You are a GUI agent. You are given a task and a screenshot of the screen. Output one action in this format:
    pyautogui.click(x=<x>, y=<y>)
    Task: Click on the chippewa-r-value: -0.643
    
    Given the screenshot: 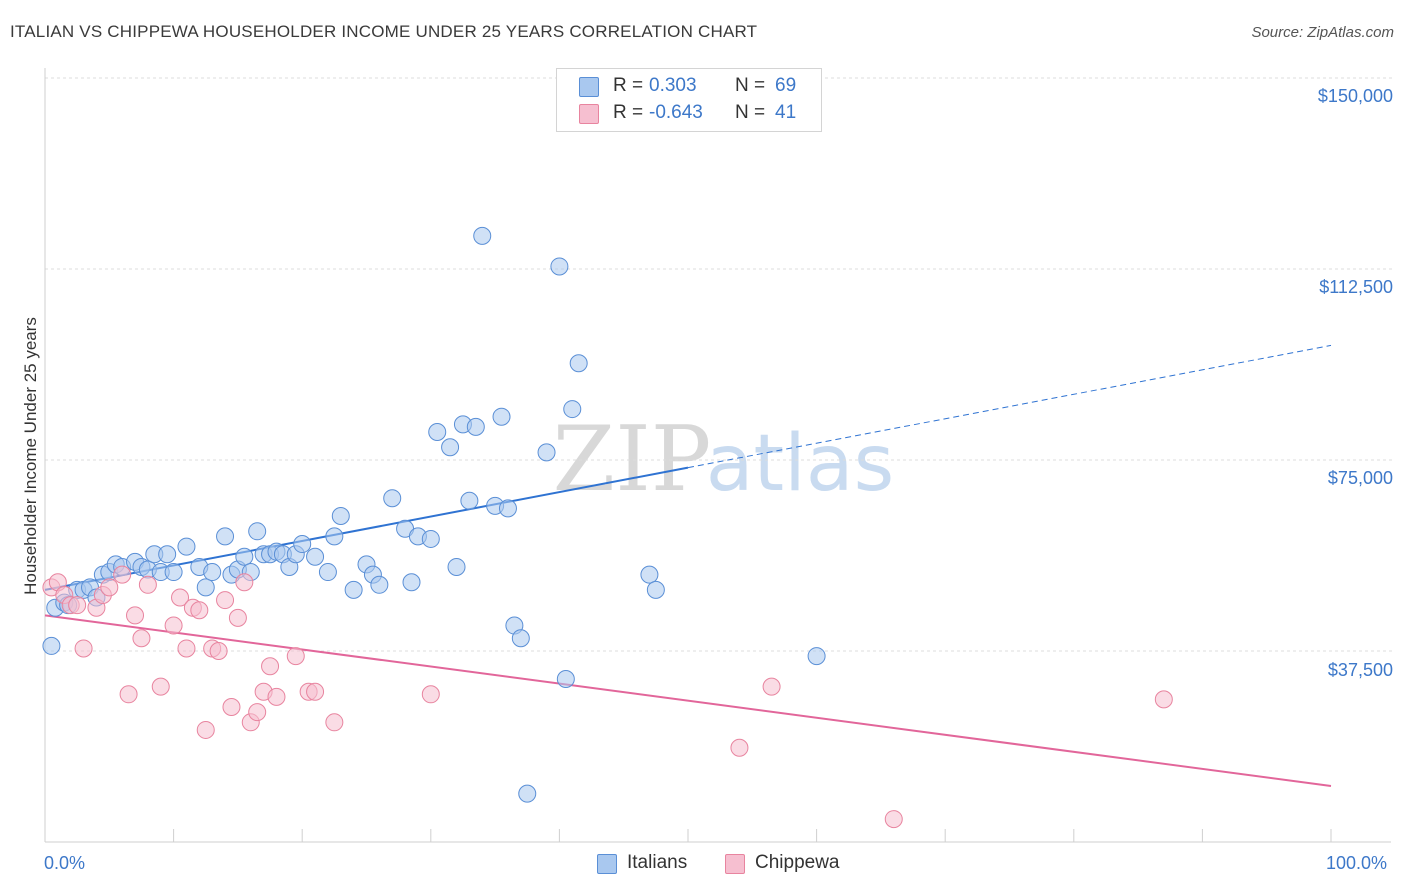 What is the action you would take?
    pyautogui.click(x=676, y=112)
    